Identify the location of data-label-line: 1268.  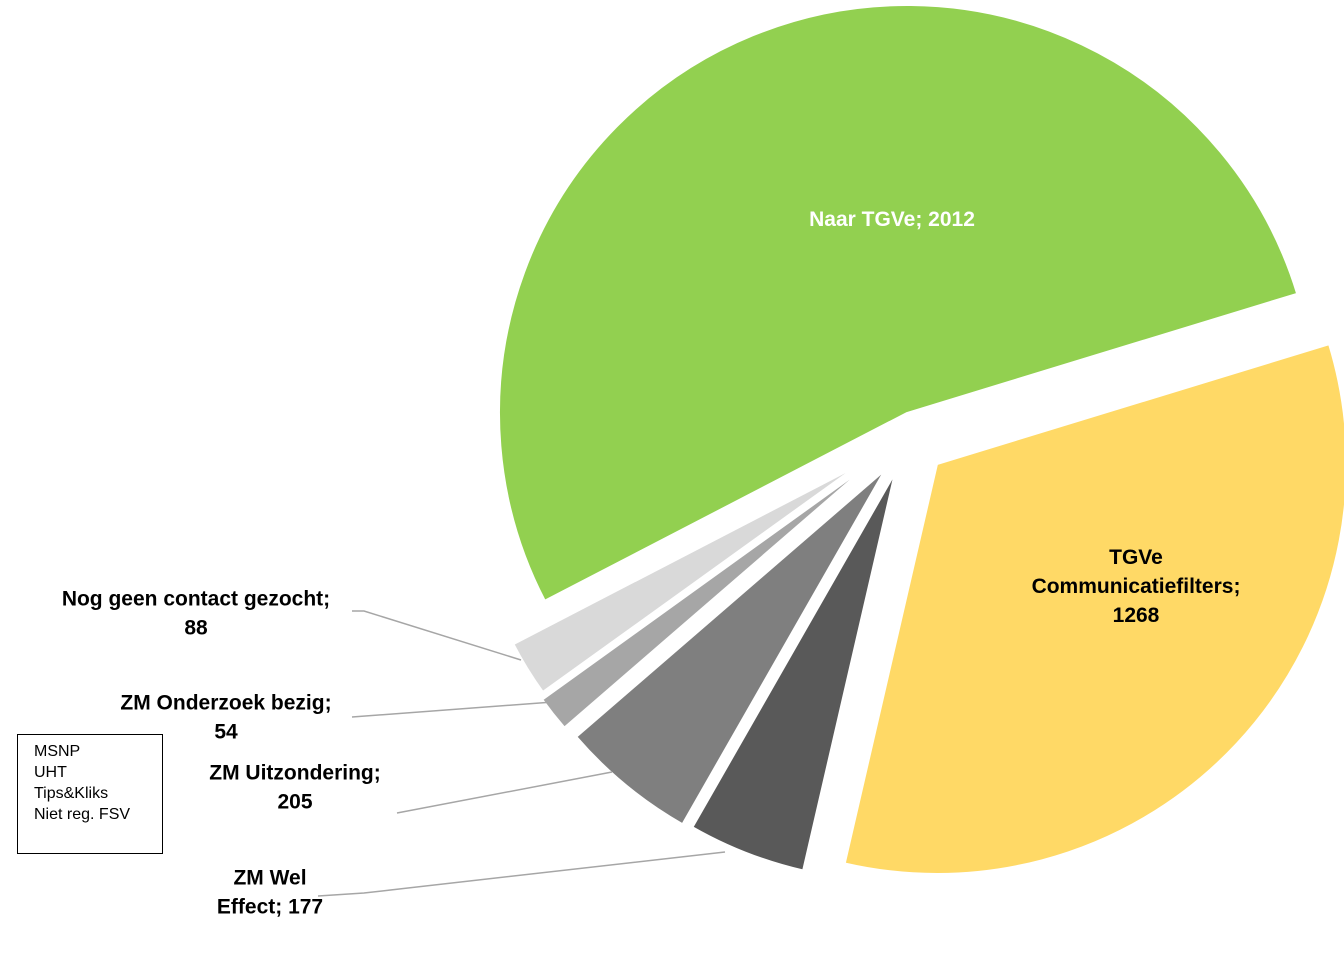
(1136, 615).